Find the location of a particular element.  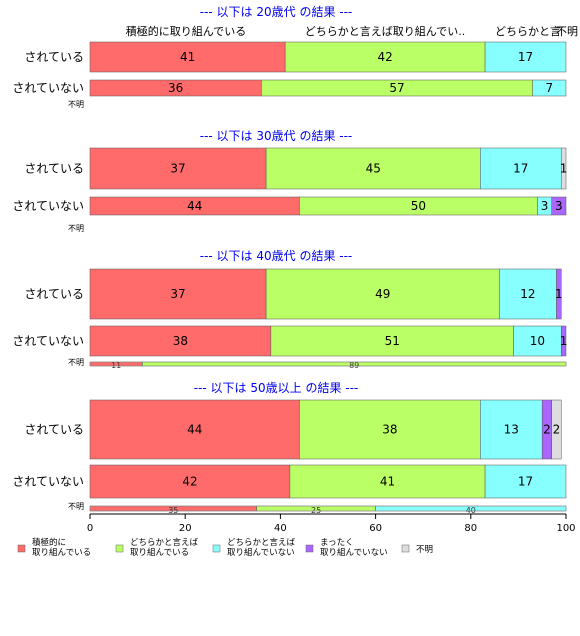

value-label-3-0-4: 2 is located at coordinates (557, 430).